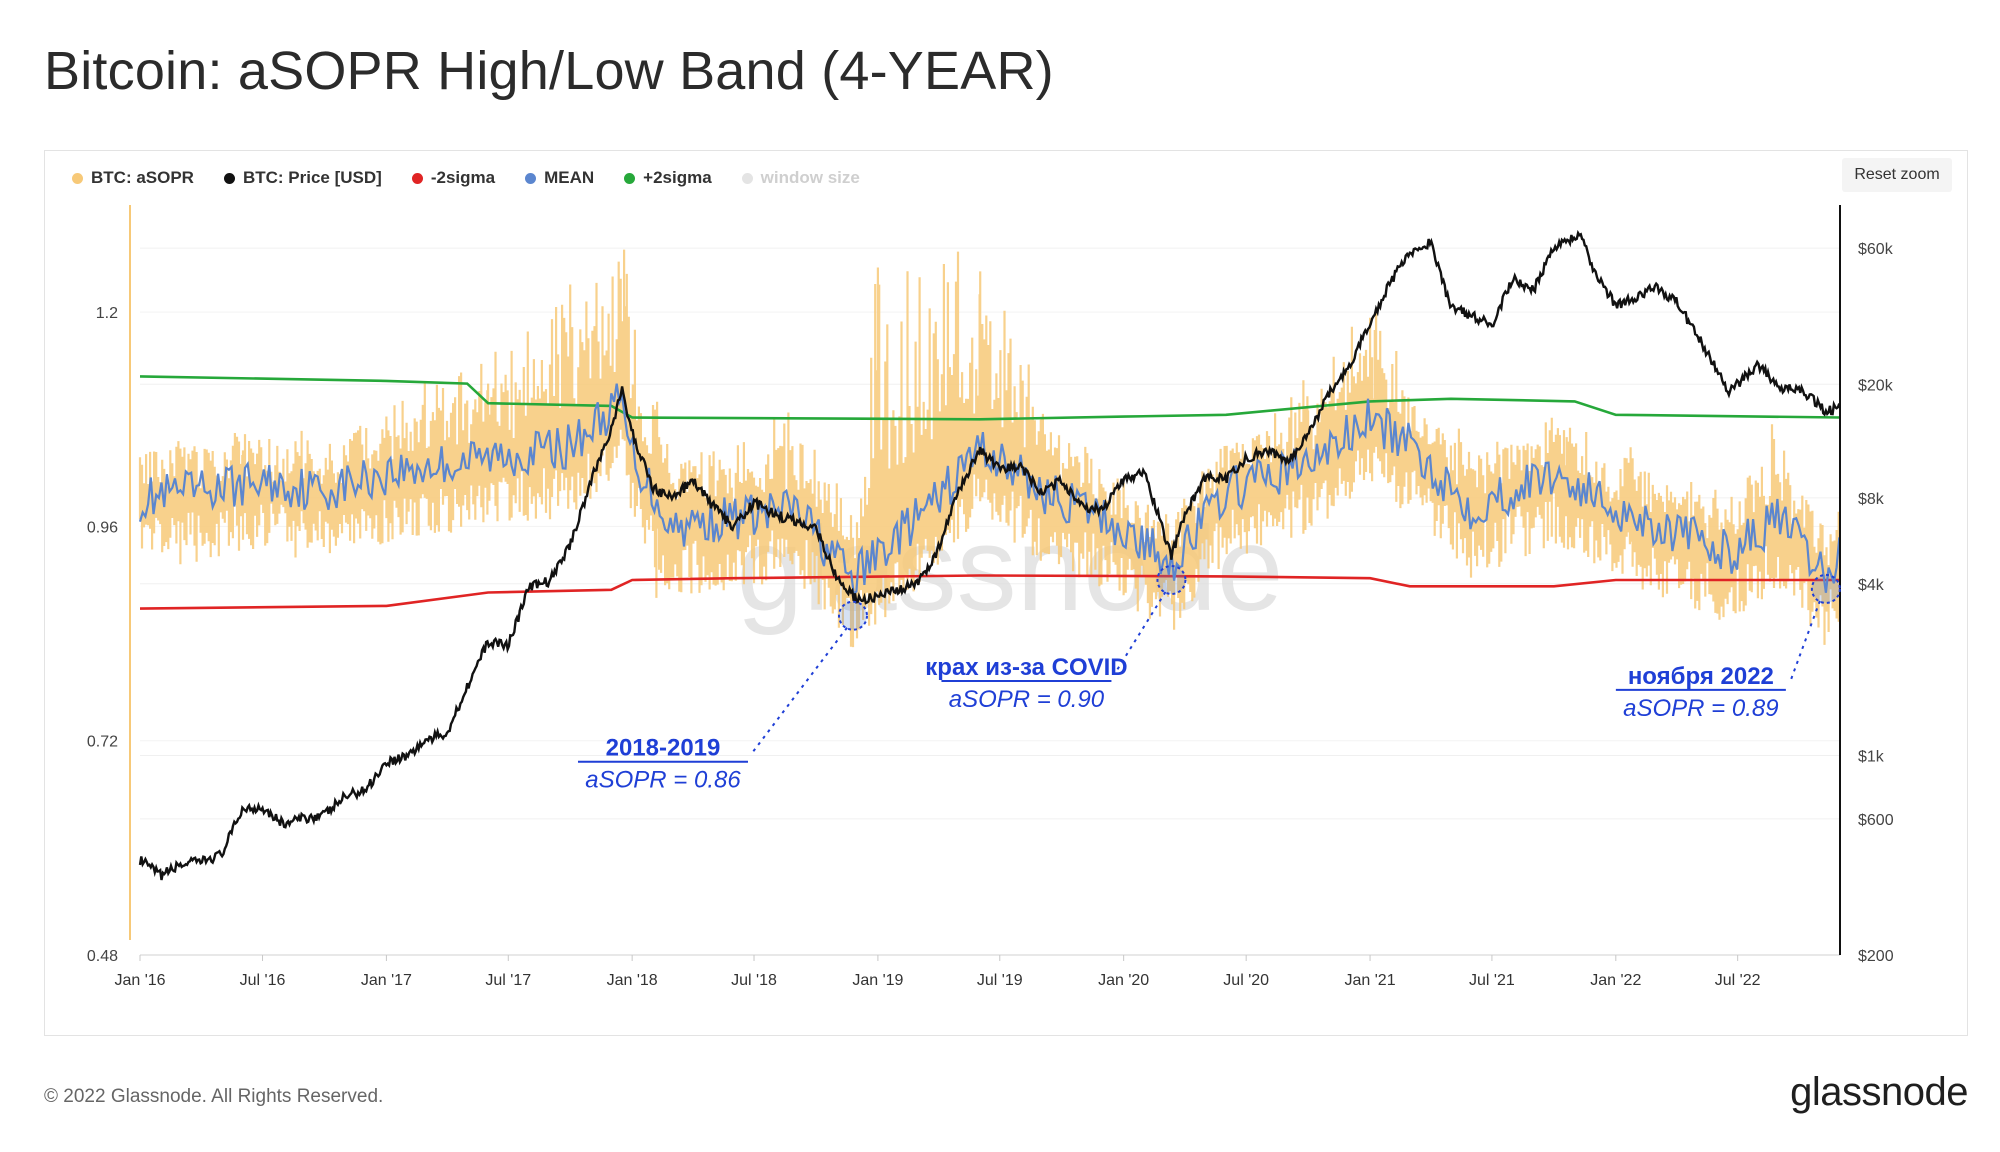 The height and width of the screenshot is (1152, 2000). Describe the element at coordinates (1027, 699) in the screenshot. I see `annotation-subtitle: aSOPR = 0.90` at that location.